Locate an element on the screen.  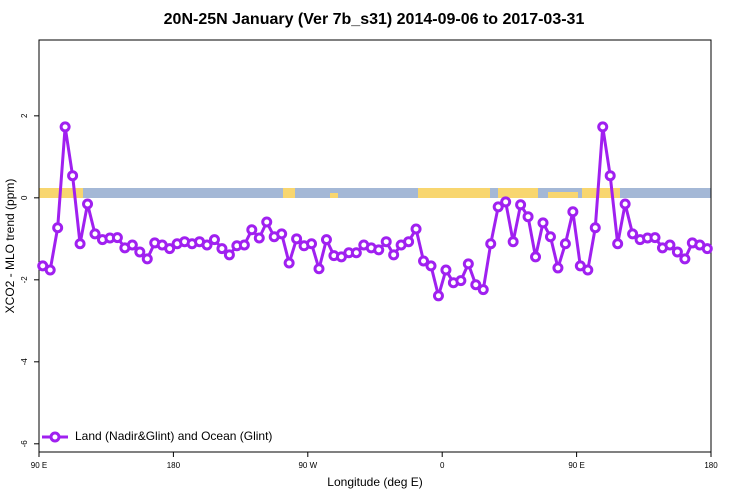
x-tick-label: 90 W is located at coordinates (307, 465).